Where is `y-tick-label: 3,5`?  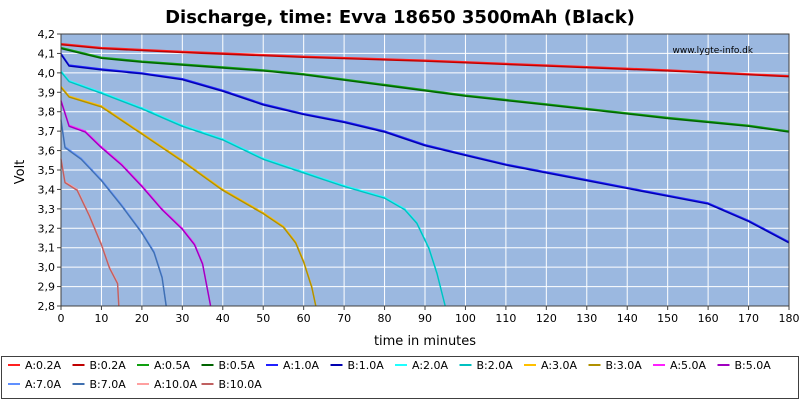 y-tick-label: 3,5 is located at coordinates (47, 170).